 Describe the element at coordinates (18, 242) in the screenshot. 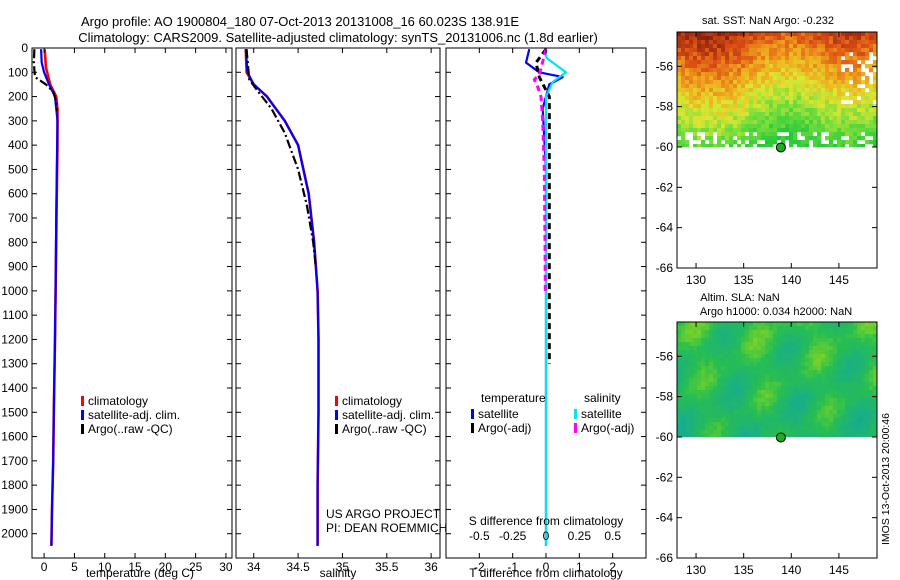

I see `depth-tick-label: 800` at that location.